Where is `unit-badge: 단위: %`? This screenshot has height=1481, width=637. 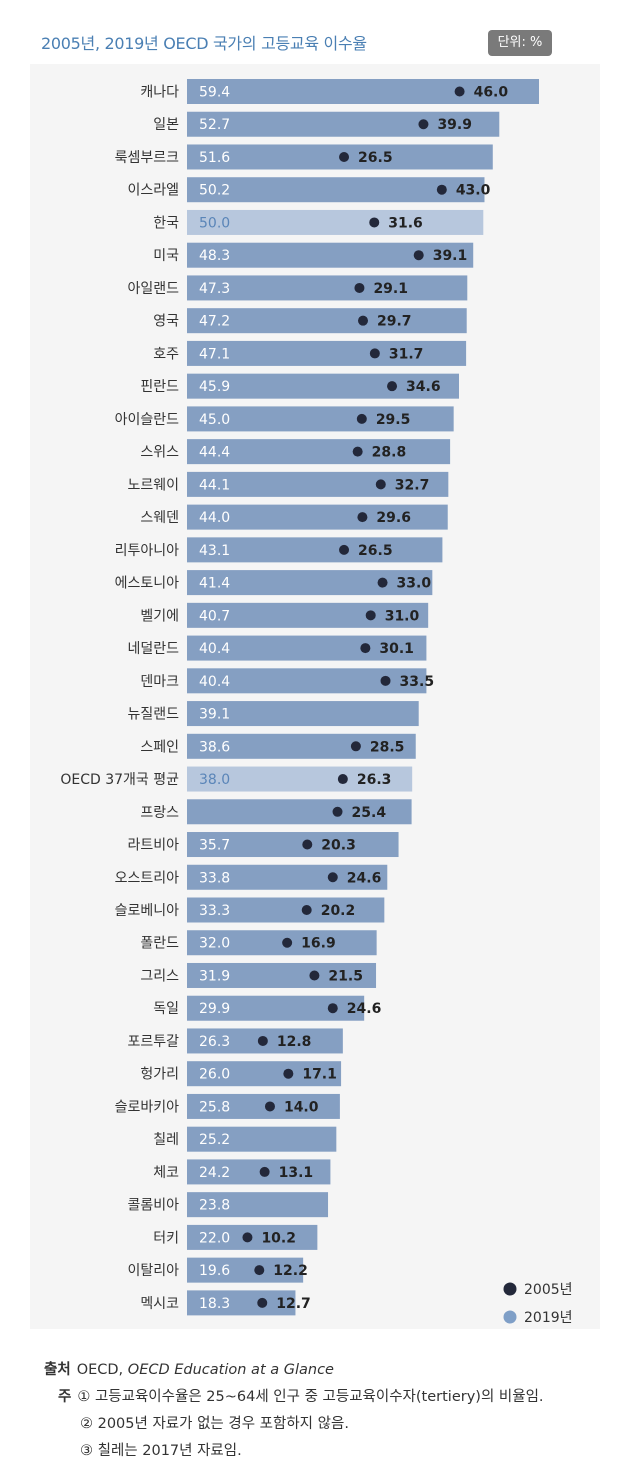 unit-badge: 단위: % is located at coordinates (520, 43).